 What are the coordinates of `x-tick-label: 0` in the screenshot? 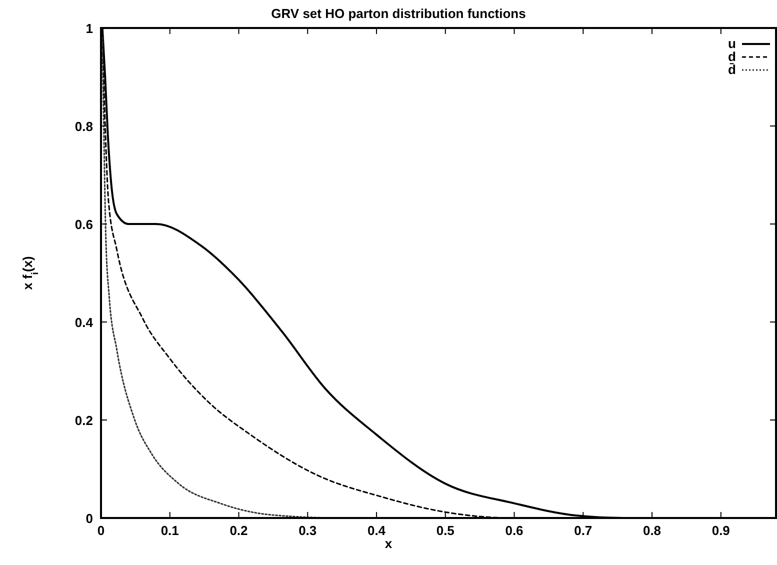 It's located at (101, 530).